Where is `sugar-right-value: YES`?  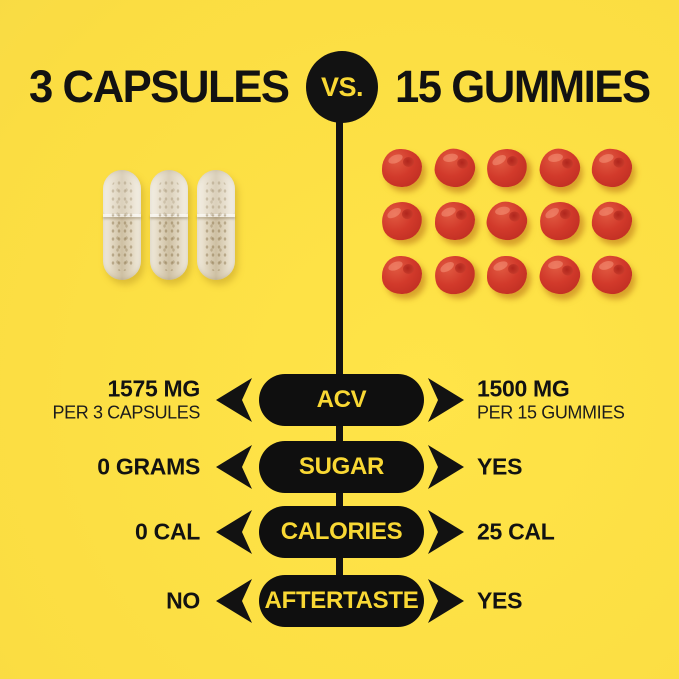 sugar-right-value: YES is located at coordinates (500, 466).